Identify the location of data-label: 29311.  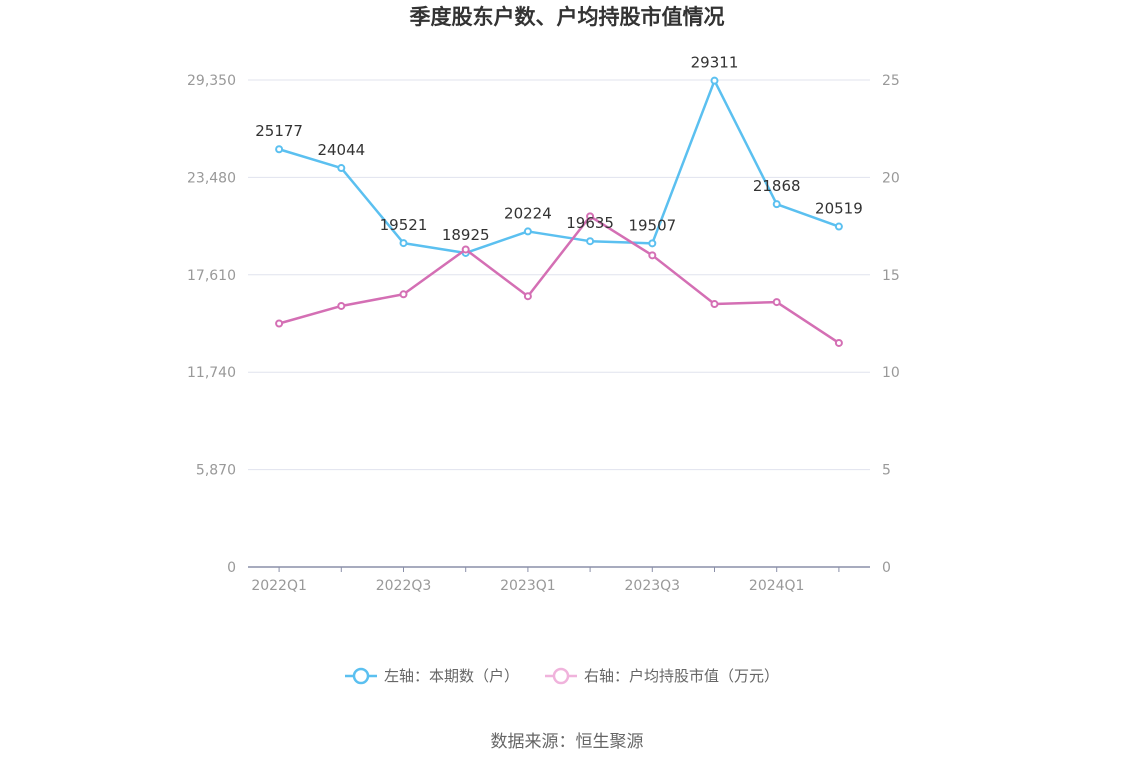
(715, 63).